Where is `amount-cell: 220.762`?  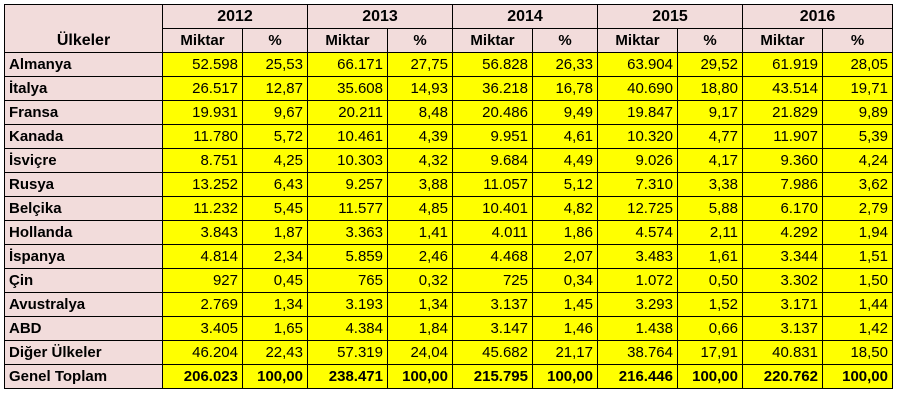
amount-cell: 220.762 is located at coordinates (782, 376).